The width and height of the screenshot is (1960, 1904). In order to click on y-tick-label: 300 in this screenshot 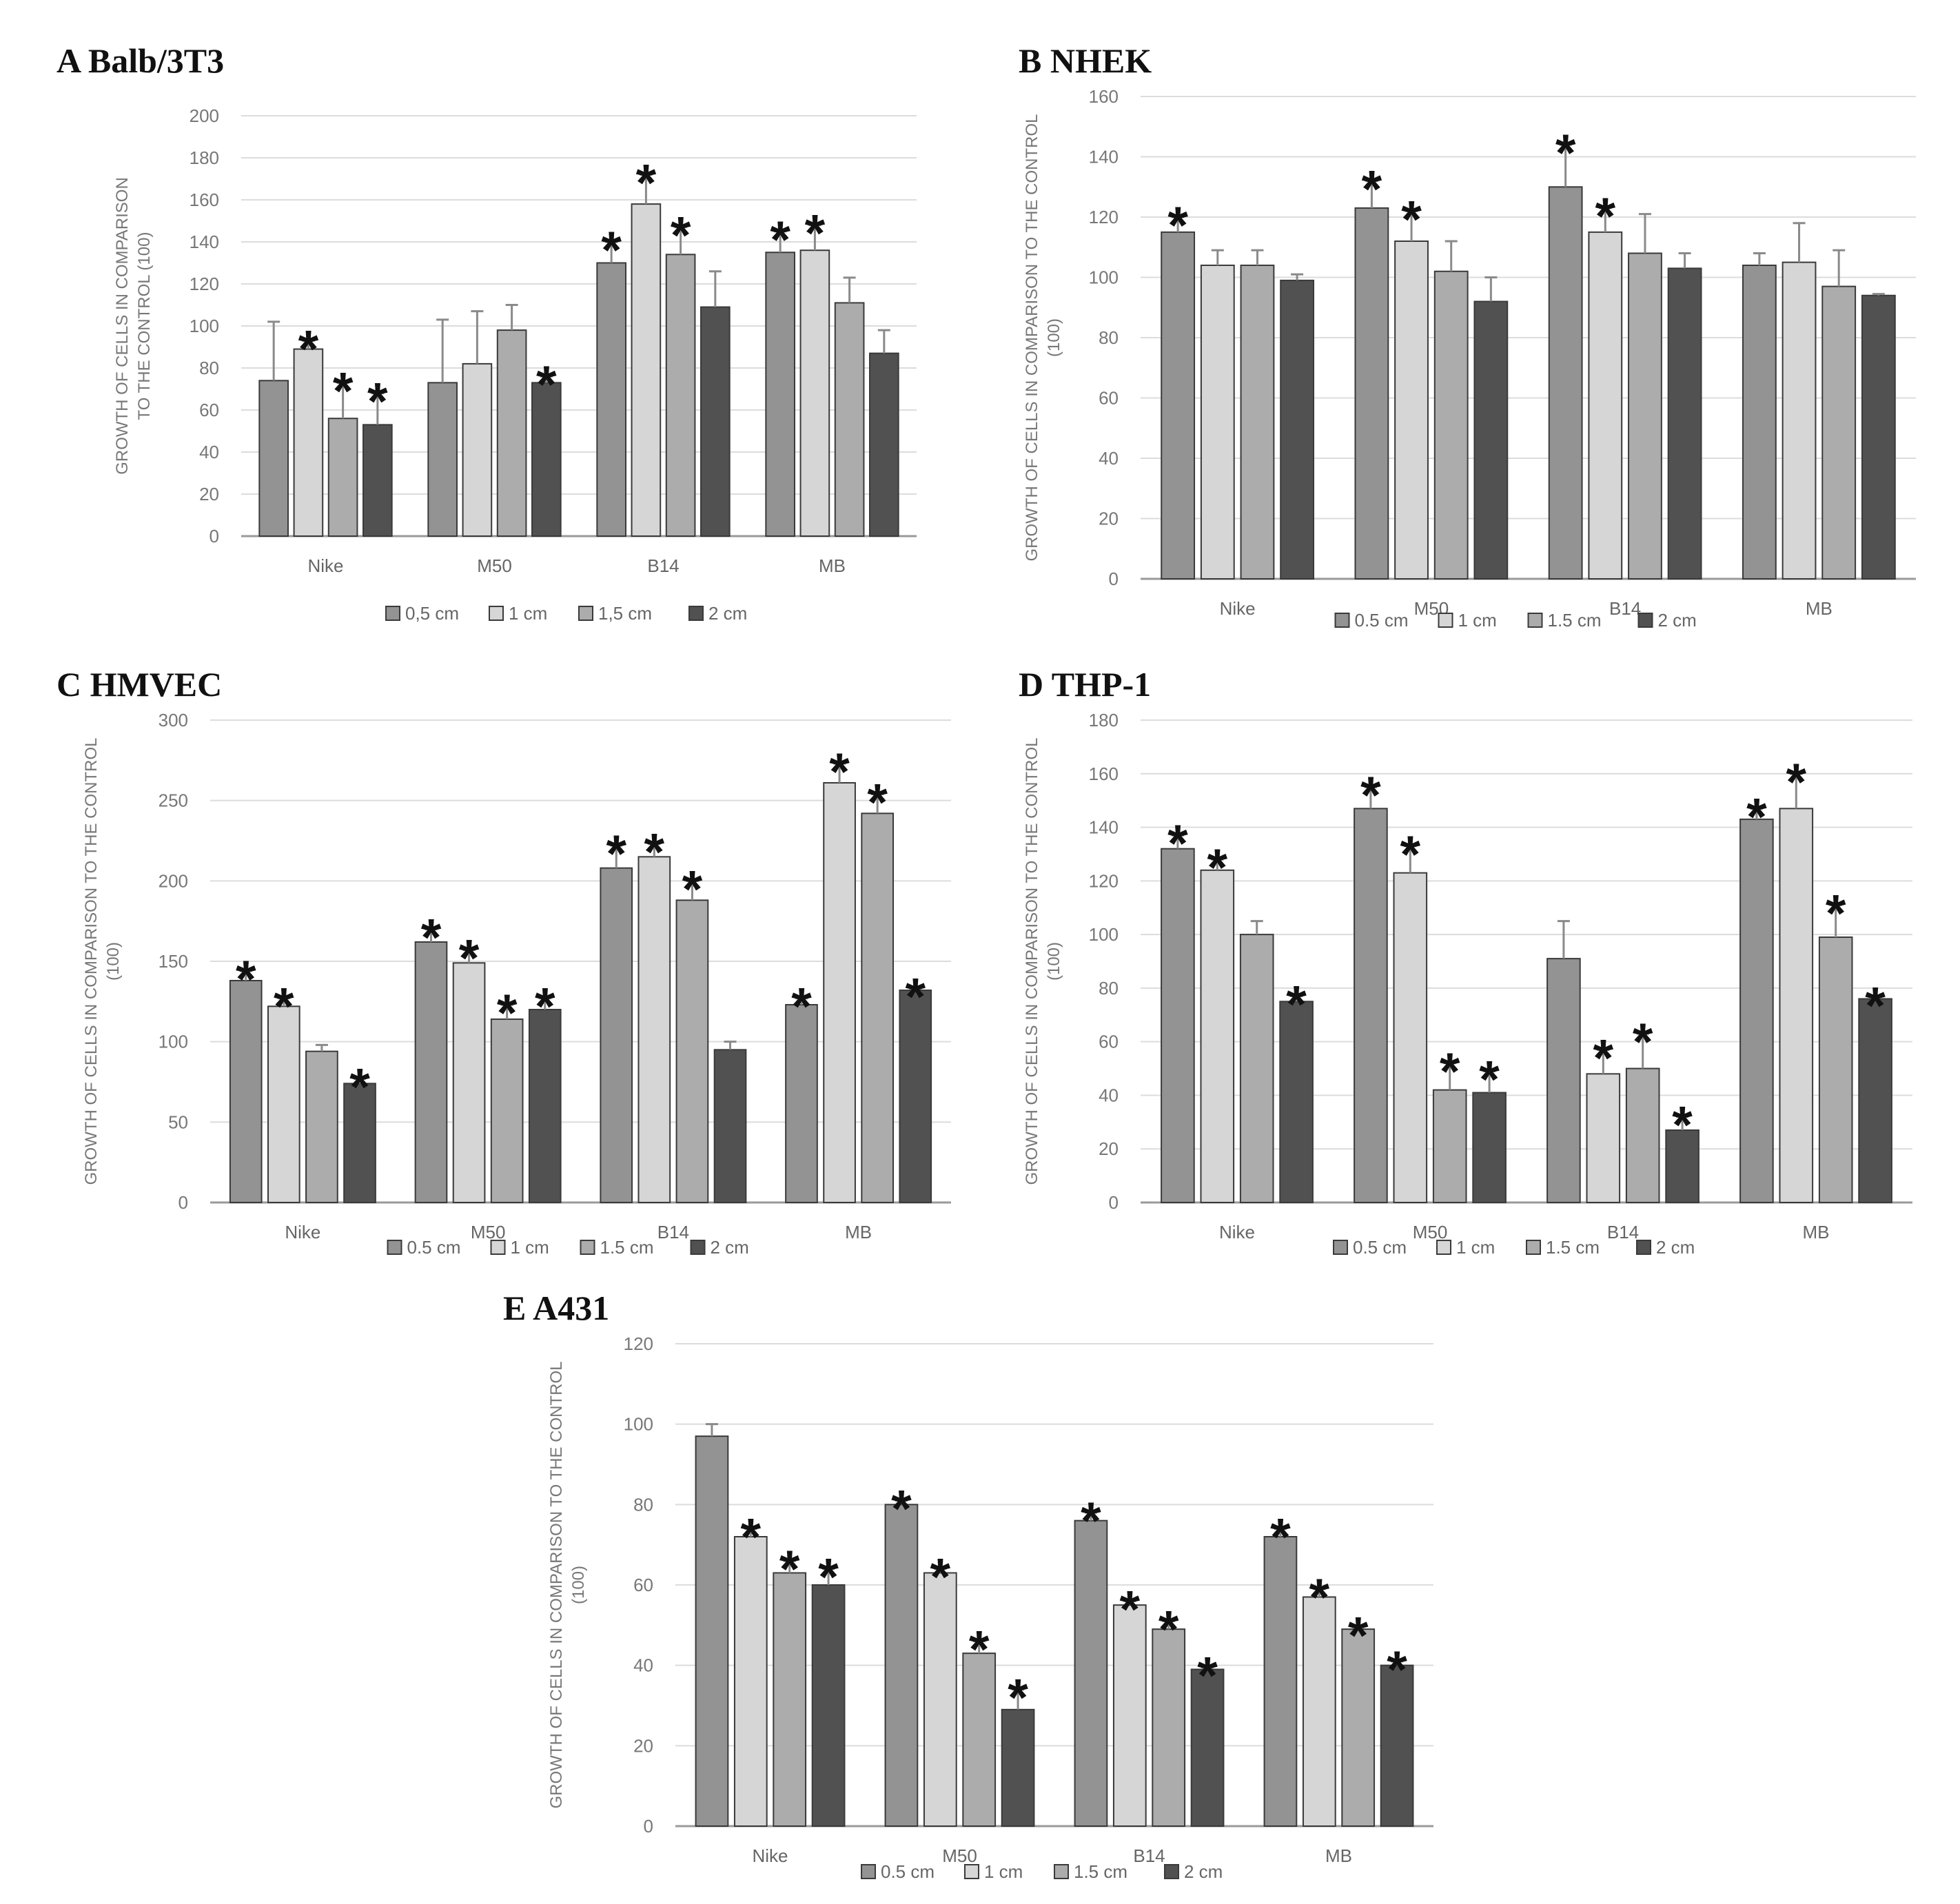, I will do `click(173, 720)`.